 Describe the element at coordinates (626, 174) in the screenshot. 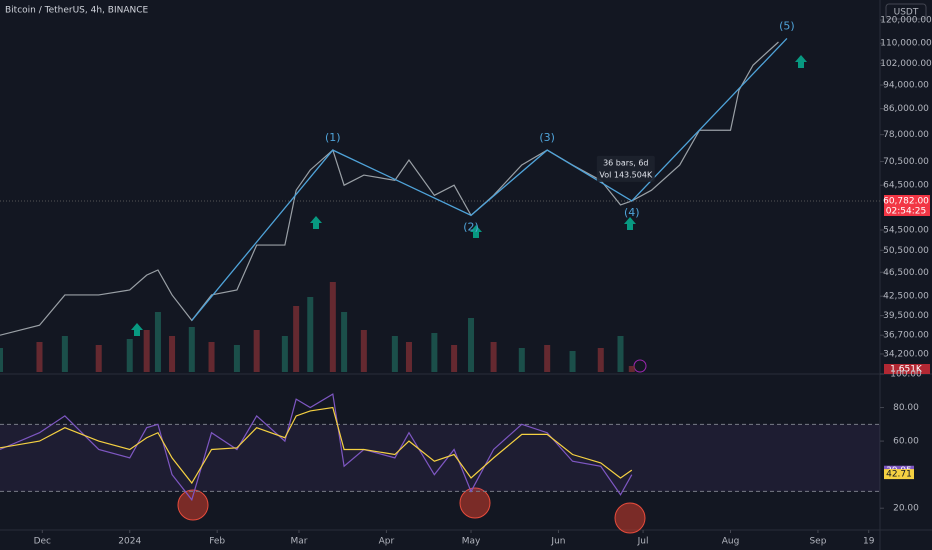

I see `tooltip-volume: Vol 143.504K` at that location.